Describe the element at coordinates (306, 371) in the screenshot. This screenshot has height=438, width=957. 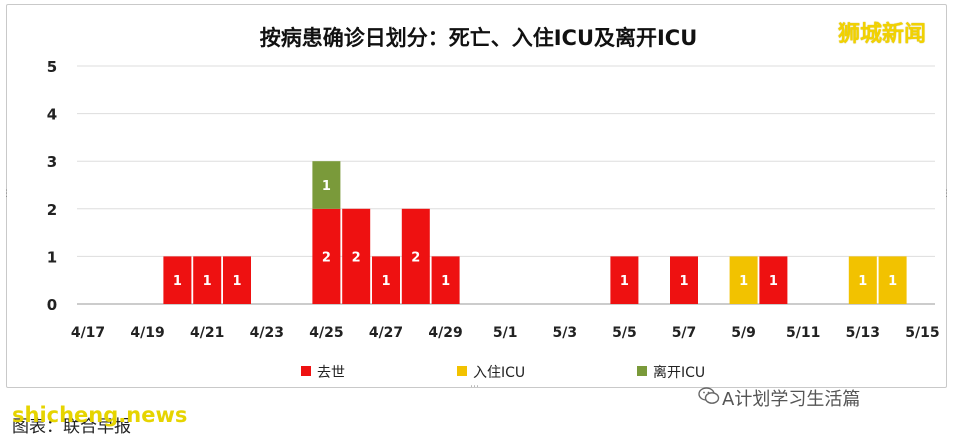
I see `legend-swatch-died` at that location.